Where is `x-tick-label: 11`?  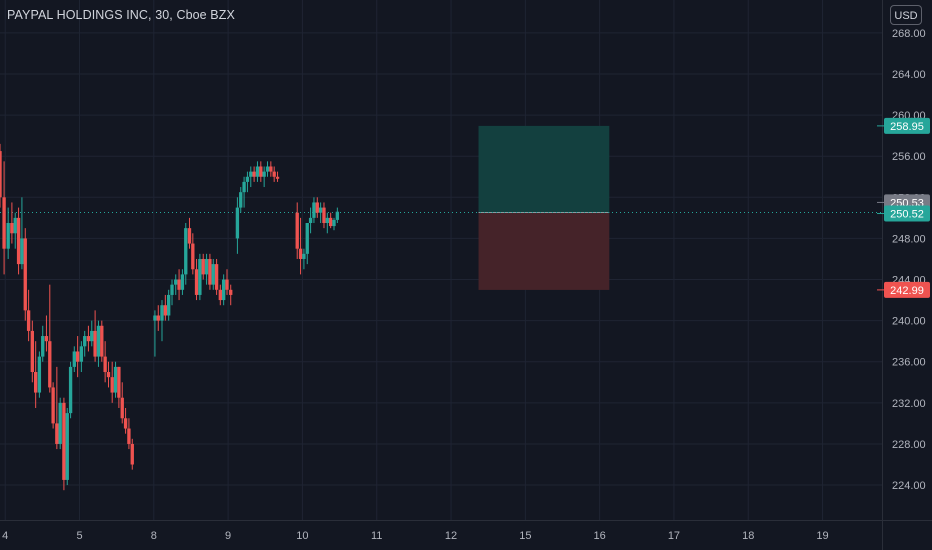
x-tick-label: 11 is located at coordinates (376, 536).